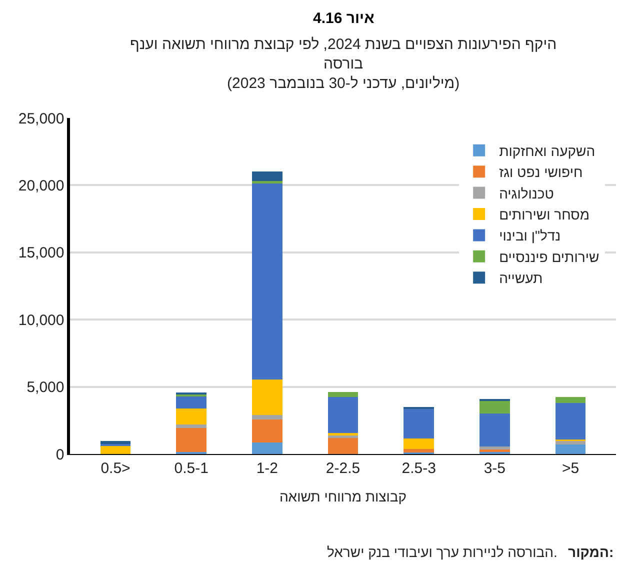 The image size is (628, 564). I want to click on y-tick-label: 5,000, so click(45, 387).